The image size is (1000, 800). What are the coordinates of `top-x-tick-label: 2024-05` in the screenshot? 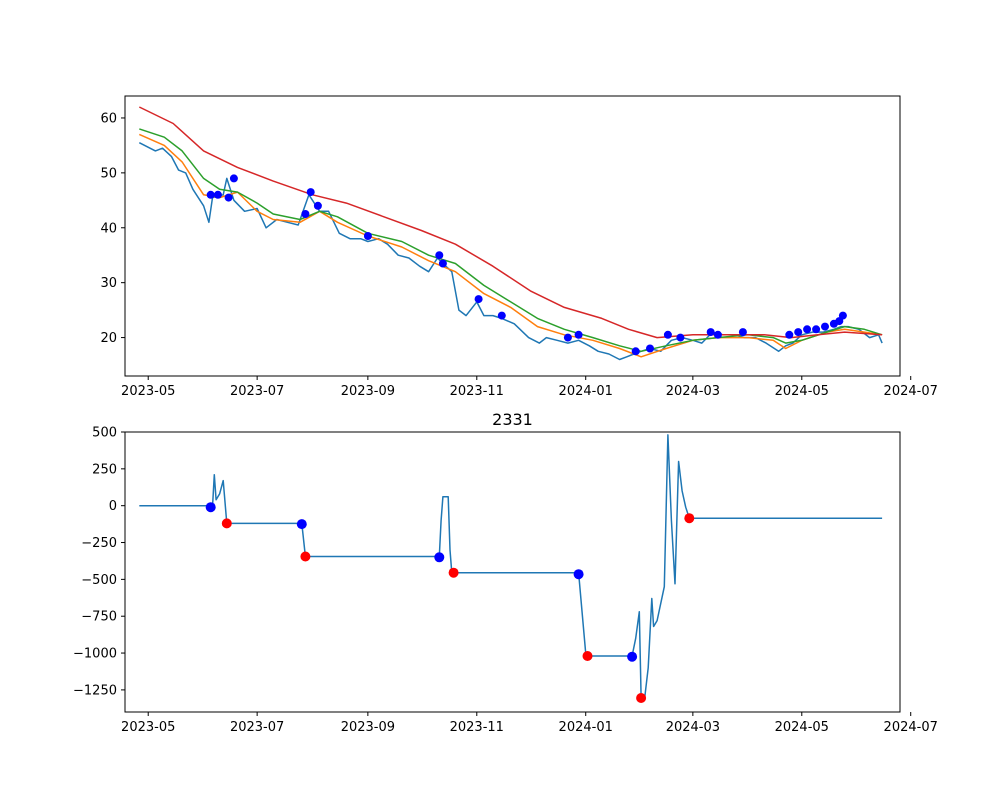 It's located at (802, 391).